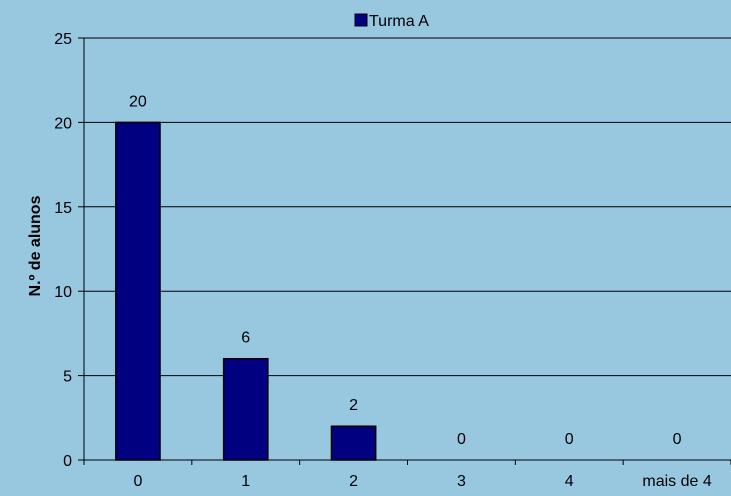 The width and height of the screenshot is (731, 496). I want to click on legend-label: Turma A, so click(399, 21).